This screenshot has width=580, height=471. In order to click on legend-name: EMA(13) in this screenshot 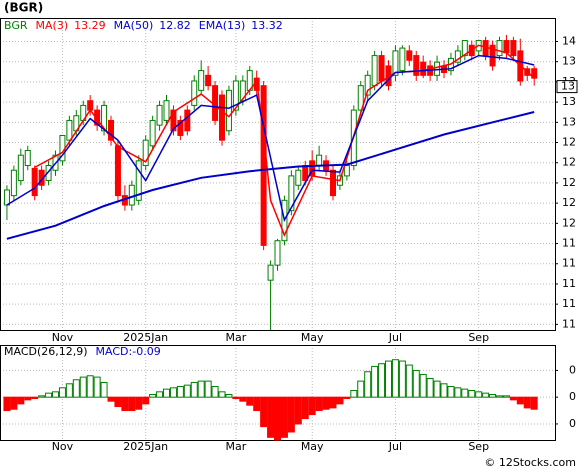, I will do `click(222, 25)`.